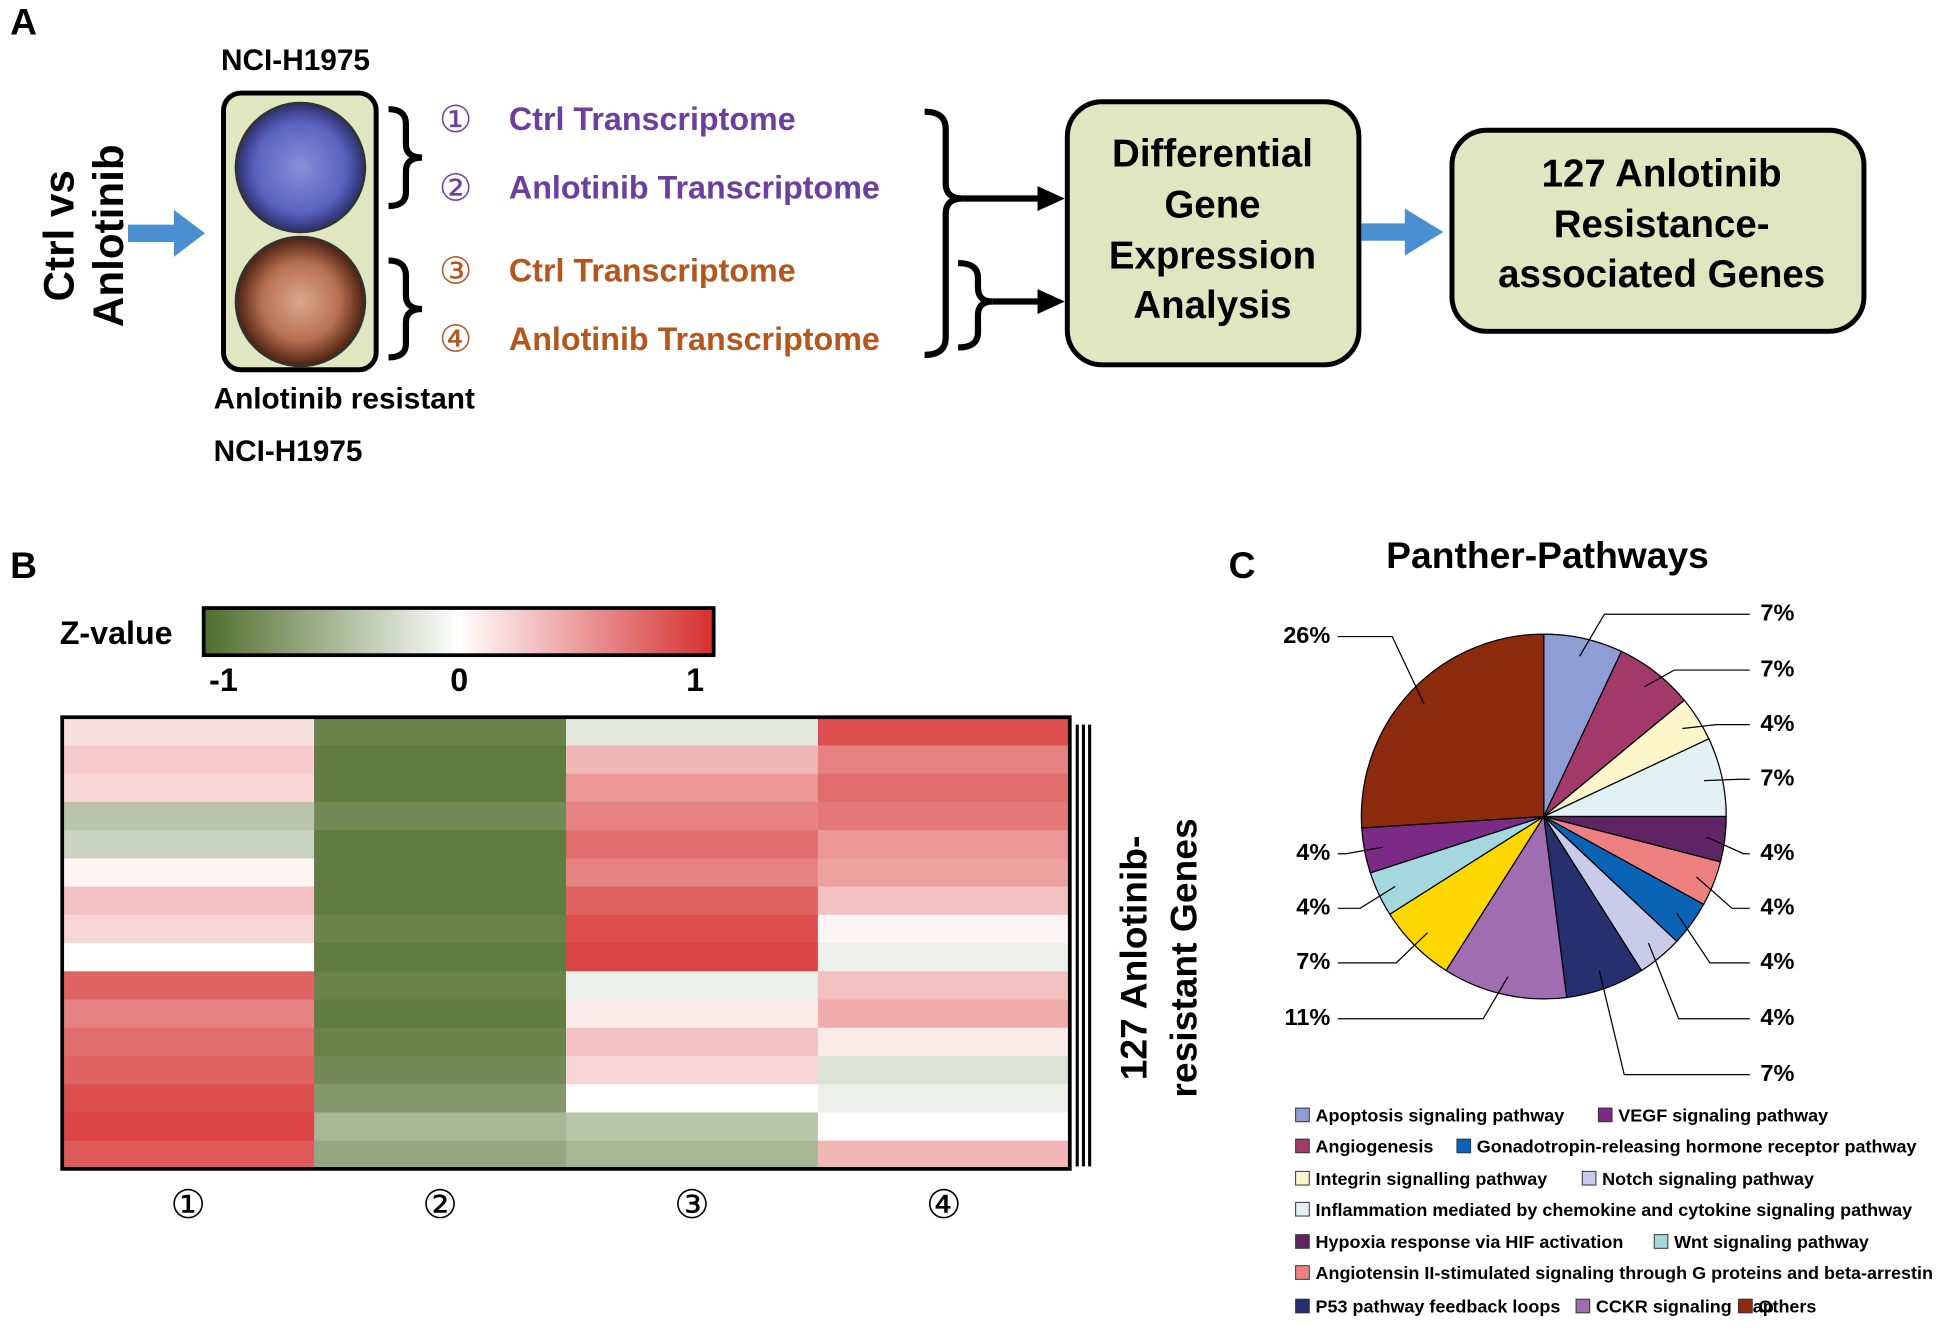 The height and width of the screenshot is (1329, 1946). Describe the element at coordinates (1212, 154) in the screenshot. I see `analysis-text: Differential` at that location.